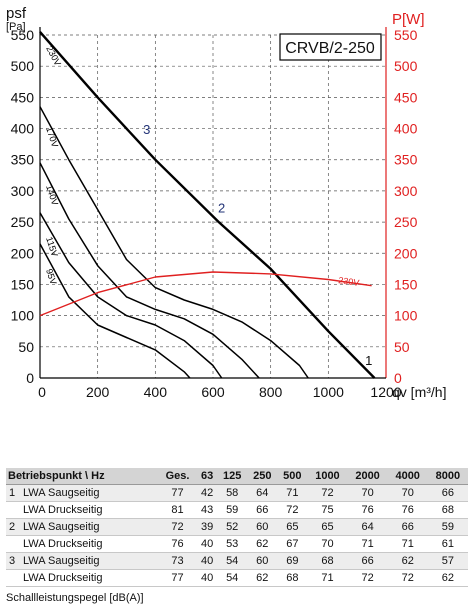 This screenshot has height=608, width=474. I want to click on curve-label: 140V, so click(52, 195).